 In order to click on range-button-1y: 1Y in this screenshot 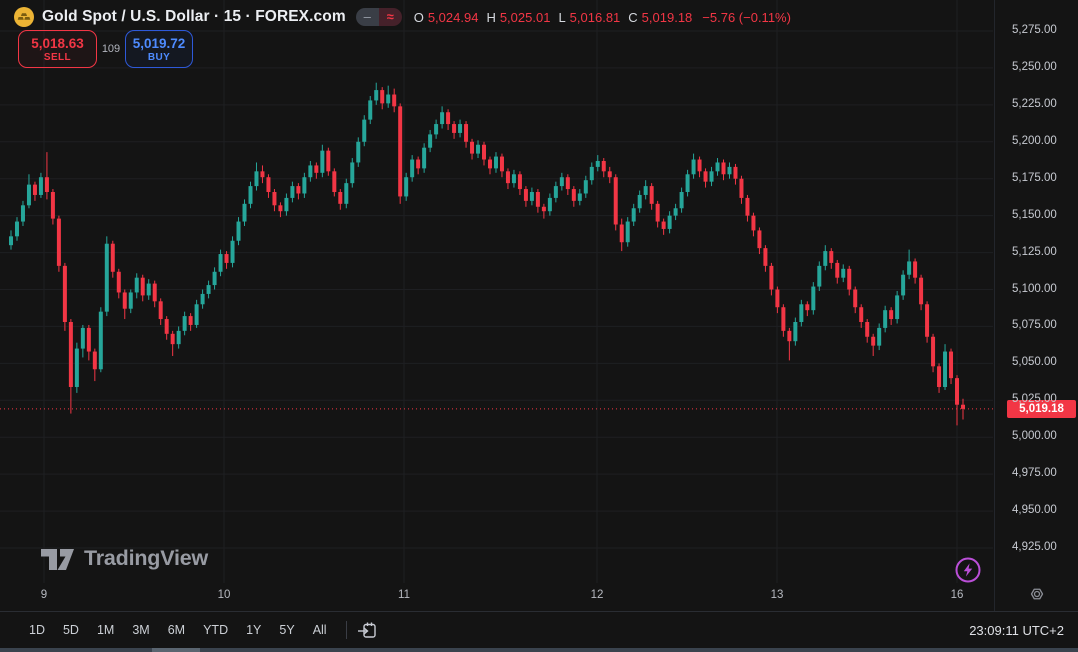, I will do `click(253, 630)`.